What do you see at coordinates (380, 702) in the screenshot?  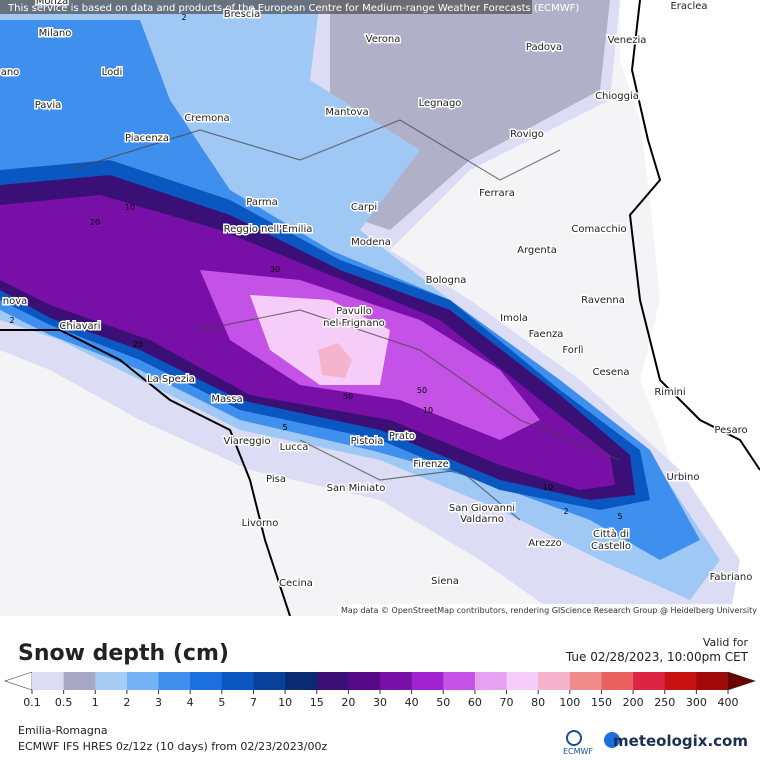 I see `colorbar-label: 30` at bounding box center [380, 702].